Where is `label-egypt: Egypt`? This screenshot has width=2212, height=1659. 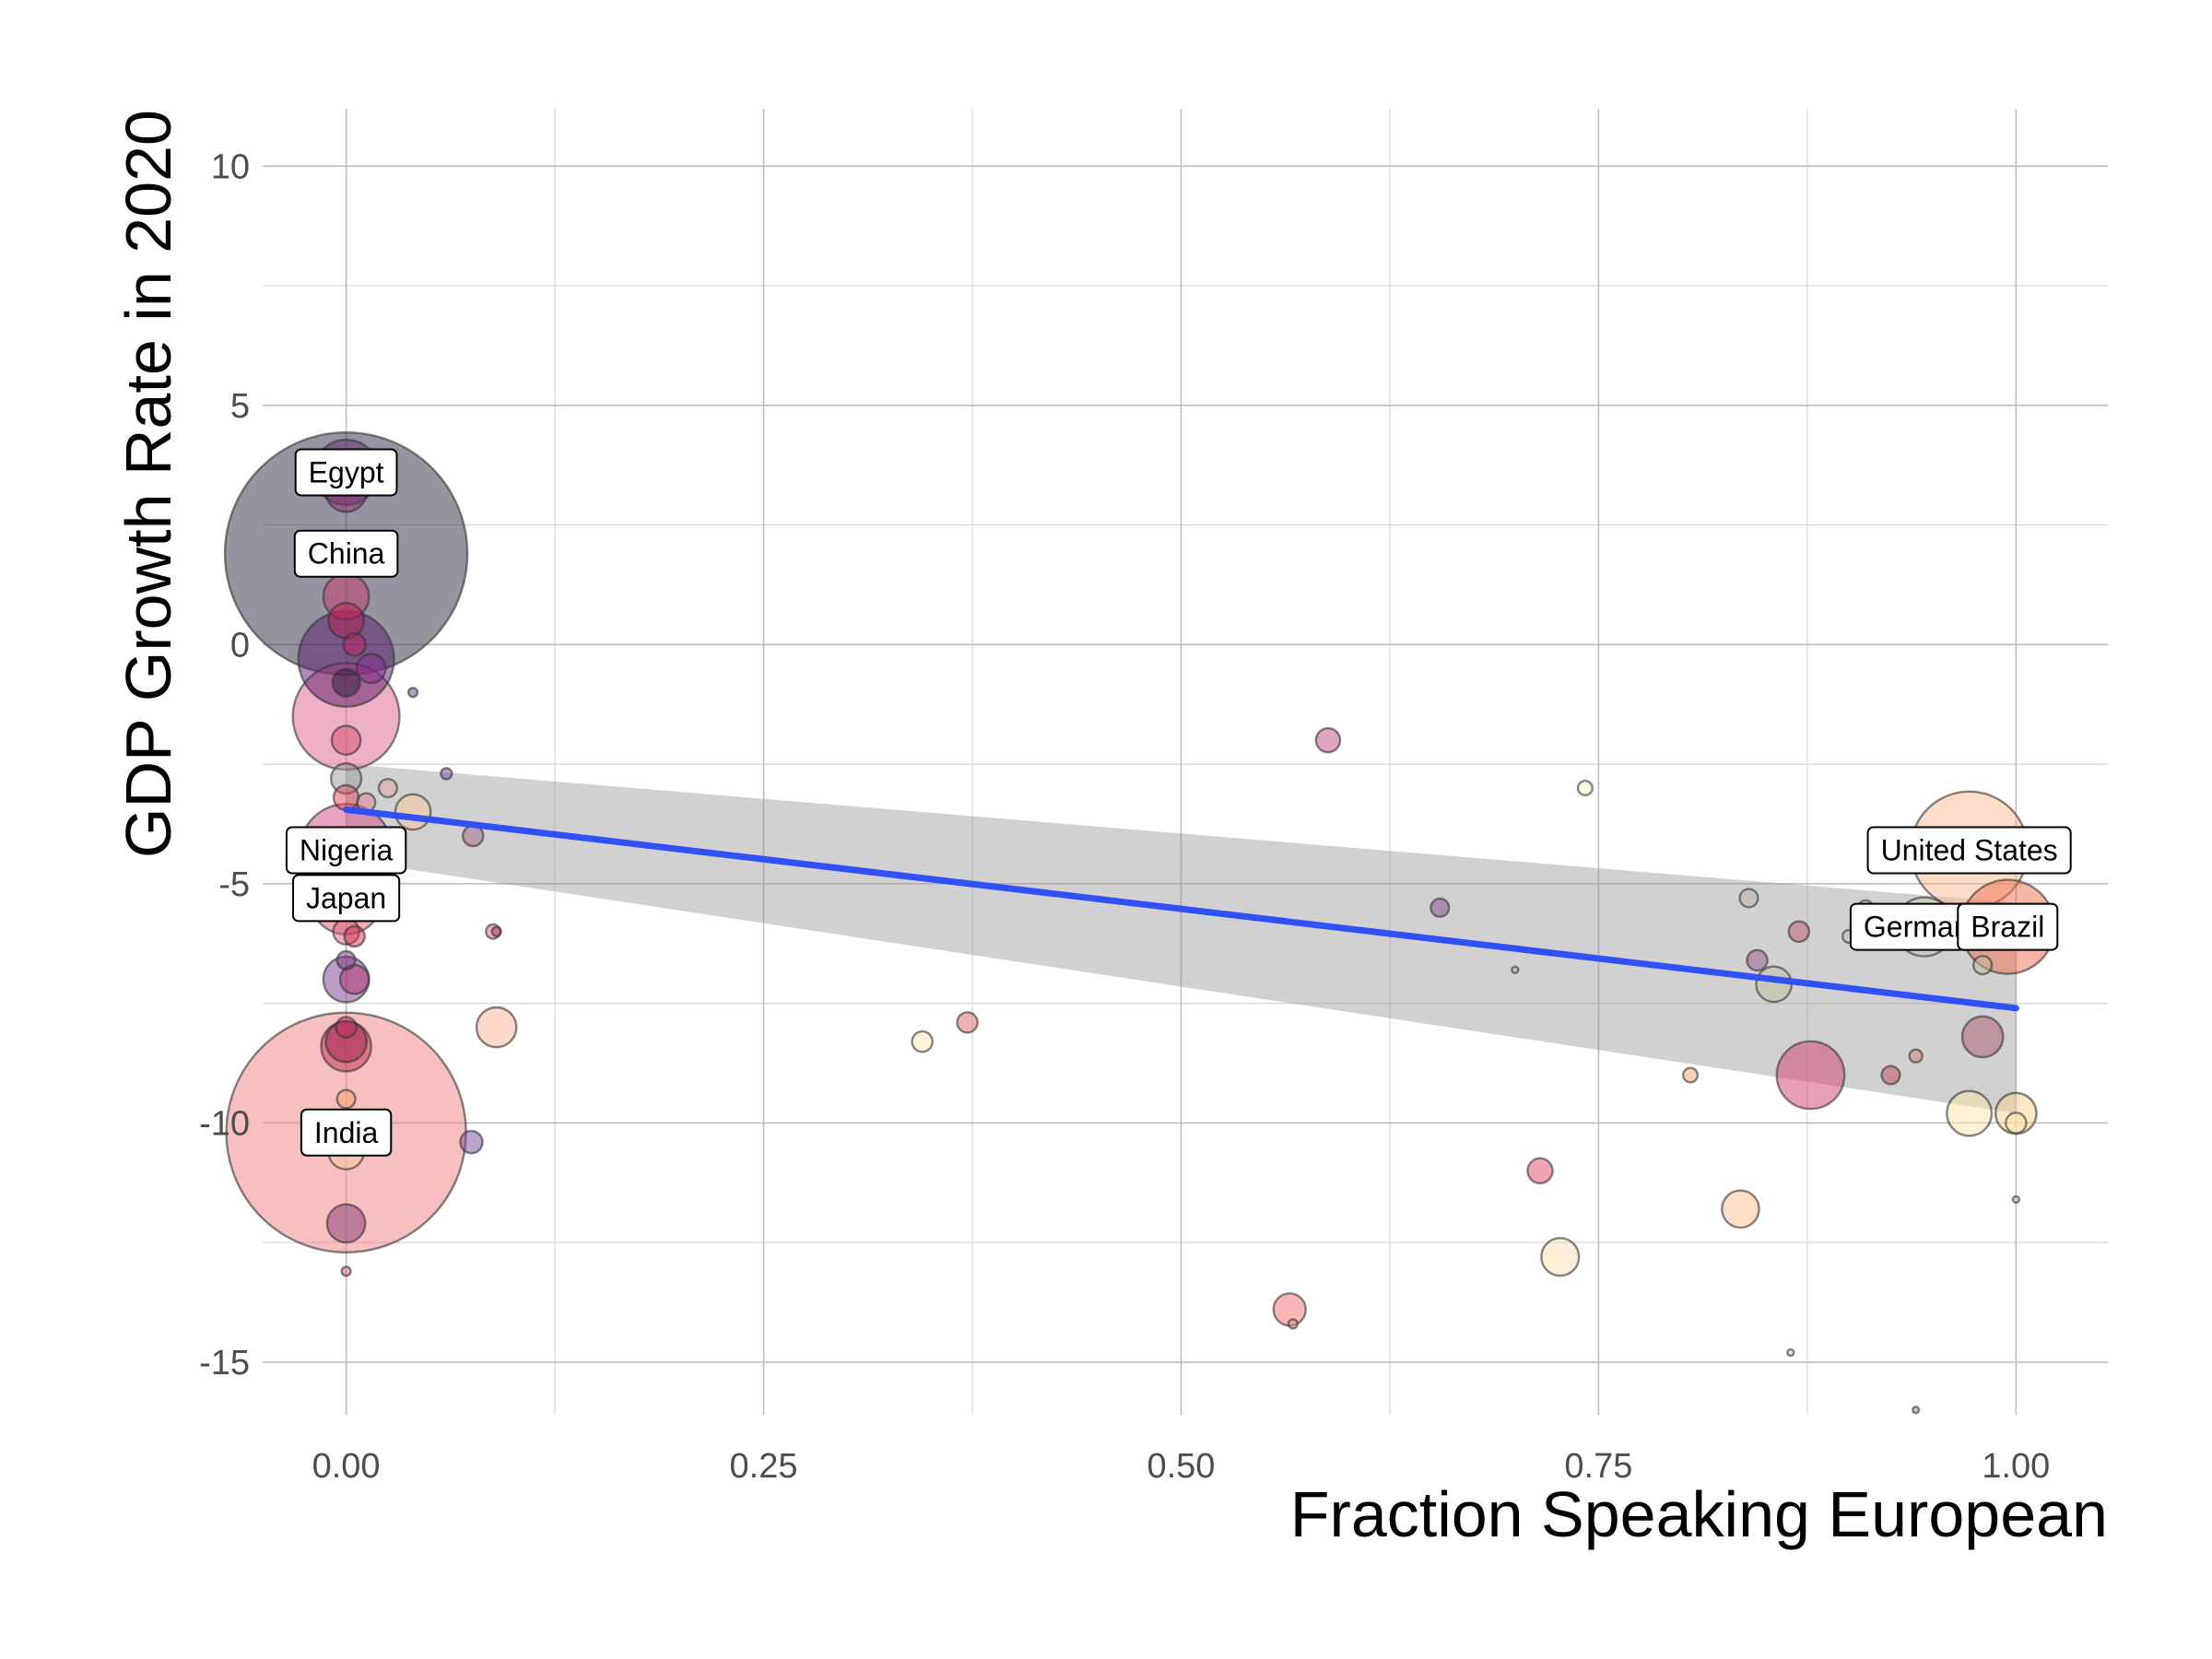
label-egypt: Egypt is located at coordinates (346, 472).